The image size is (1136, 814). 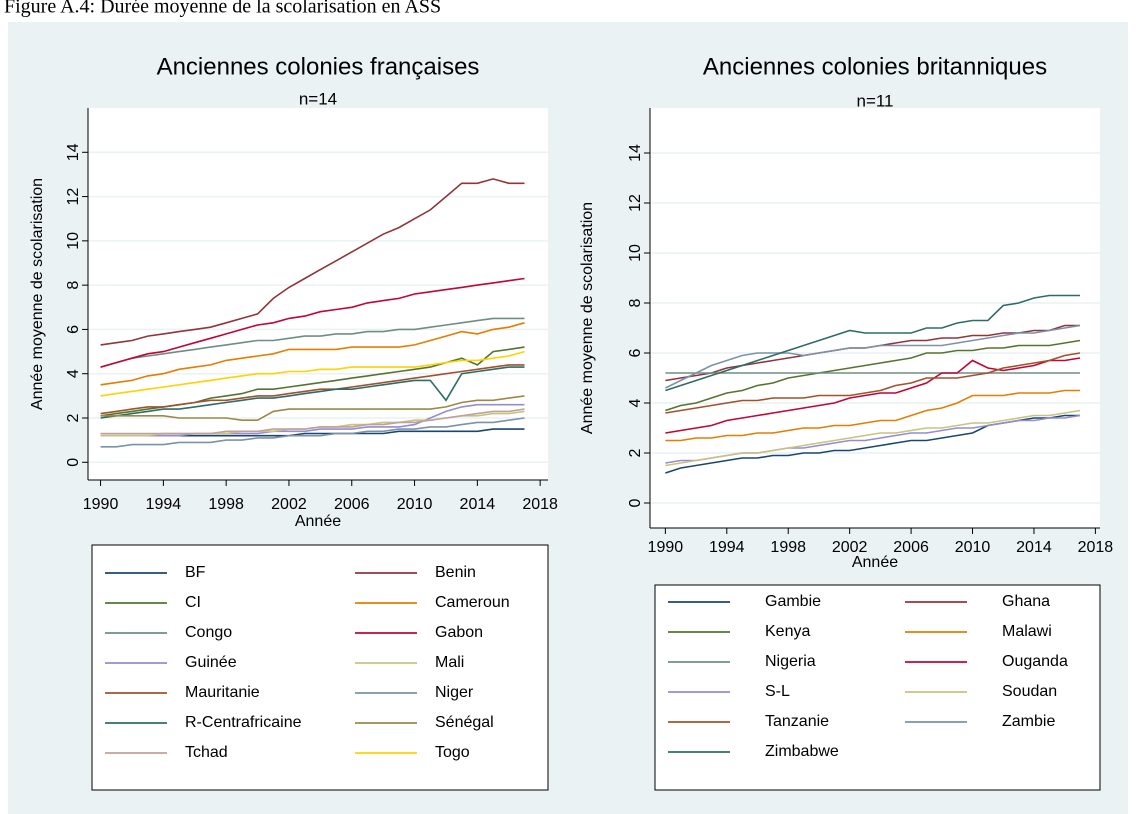 What do you see at coordinates (222, 692) in the screenshot?
I see `legend-label: Mauritanie` at bounding box center [222, 692].